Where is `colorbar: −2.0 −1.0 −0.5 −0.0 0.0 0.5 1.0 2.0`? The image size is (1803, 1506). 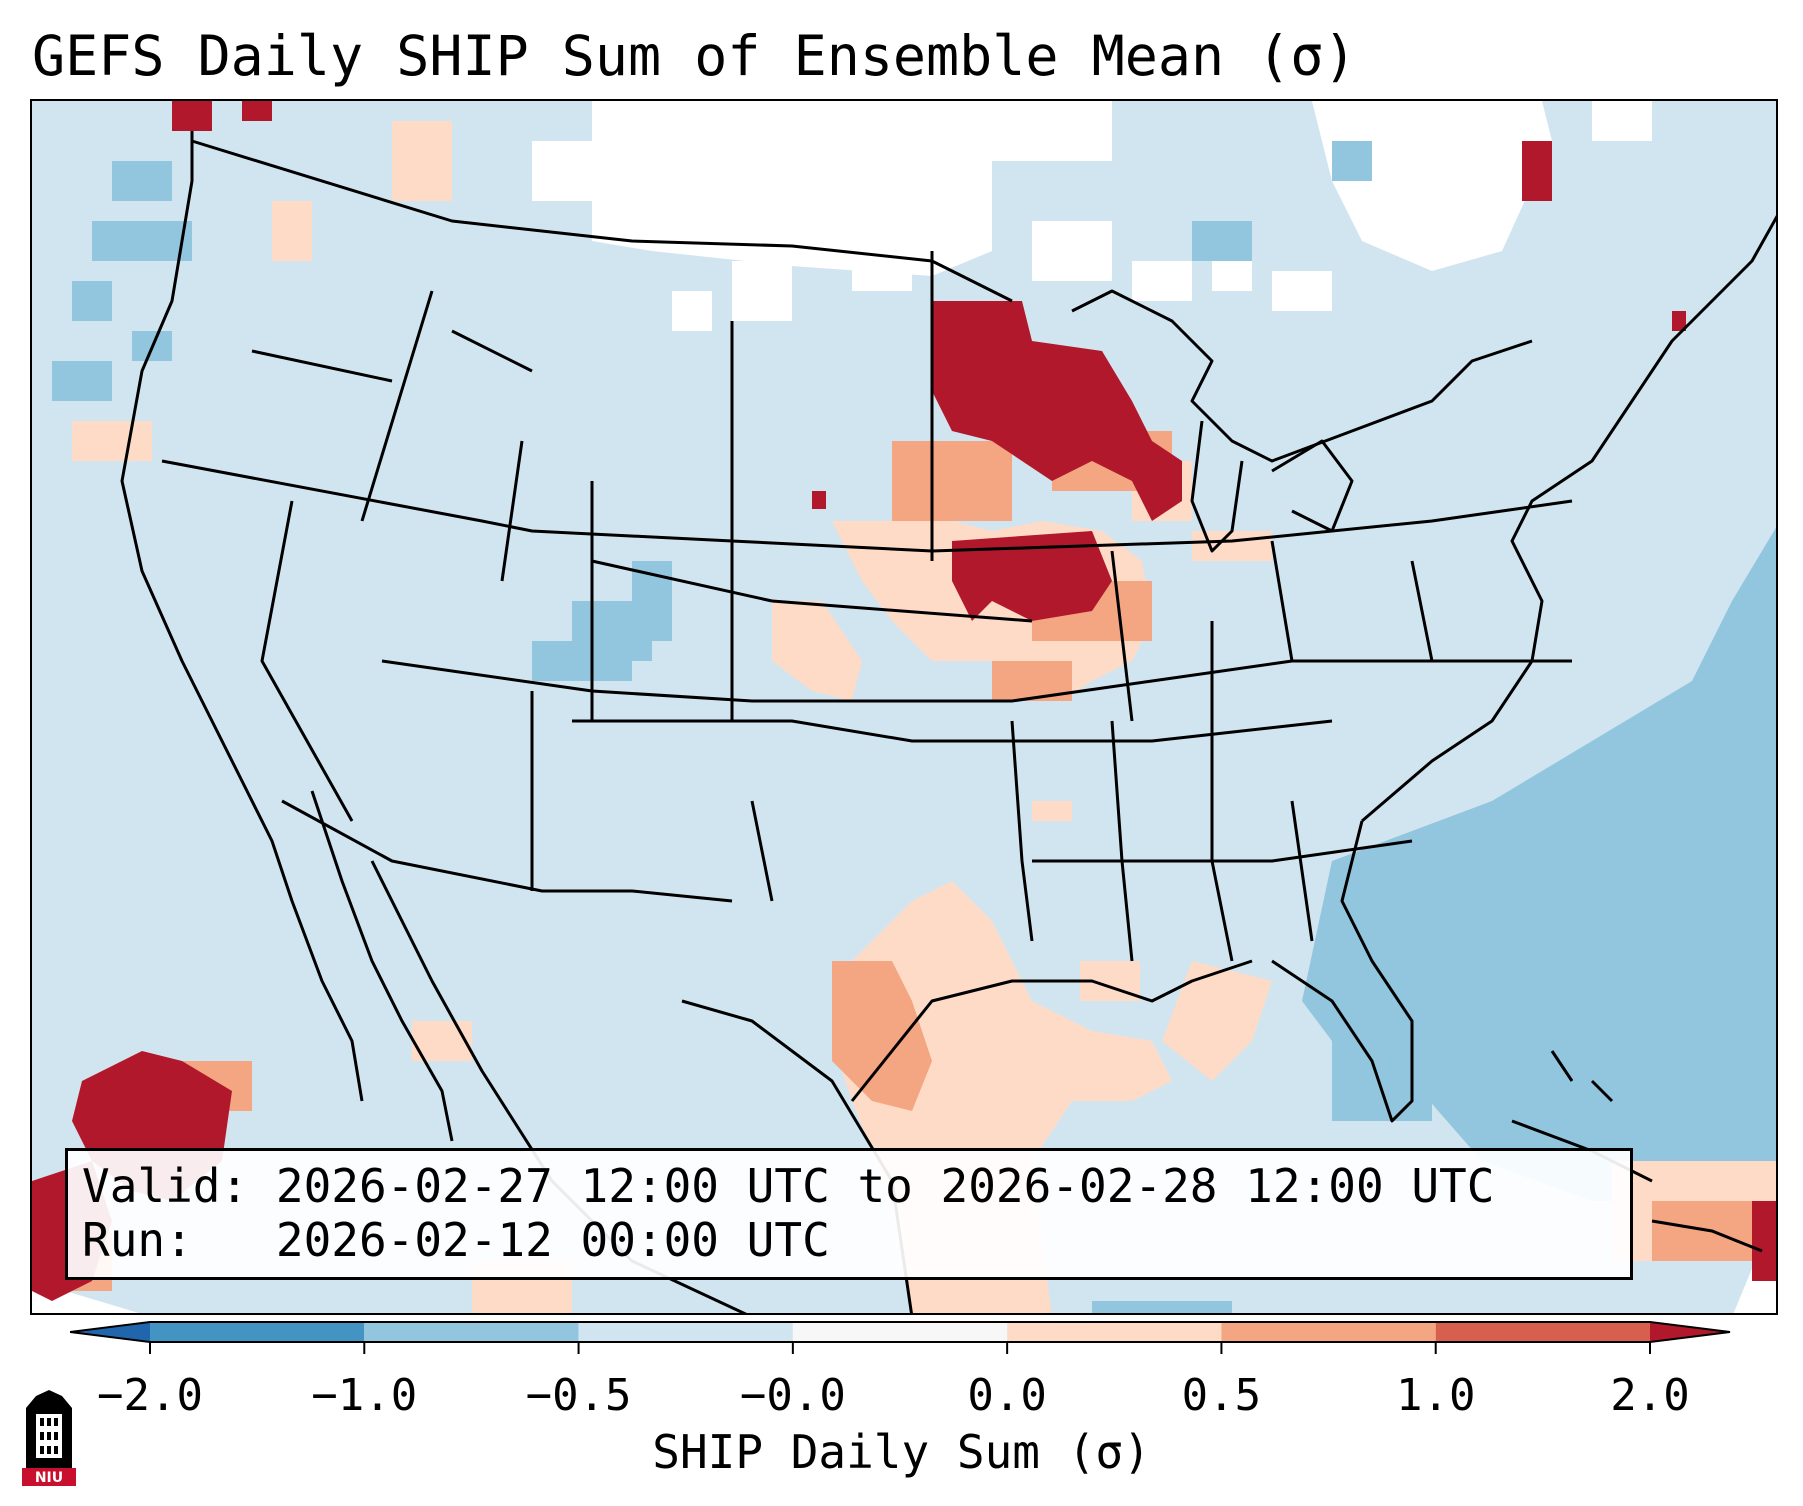
colorbar: −2.0 −1.0 −0.5 −0.0 0.0 0.5 1.0 2.0 is located at coordinates (900, 1370).